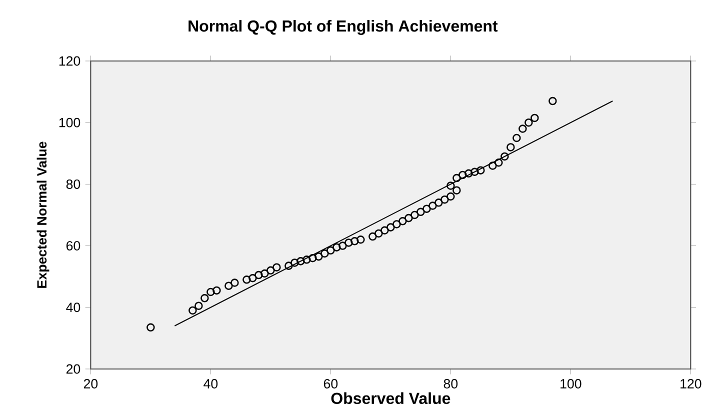 This screenshot has height=409, width=721. What do you see at coordinates (73, 307) in the screenshot?
I see `y-tick-label: 40` at bounding box center [73, 307].